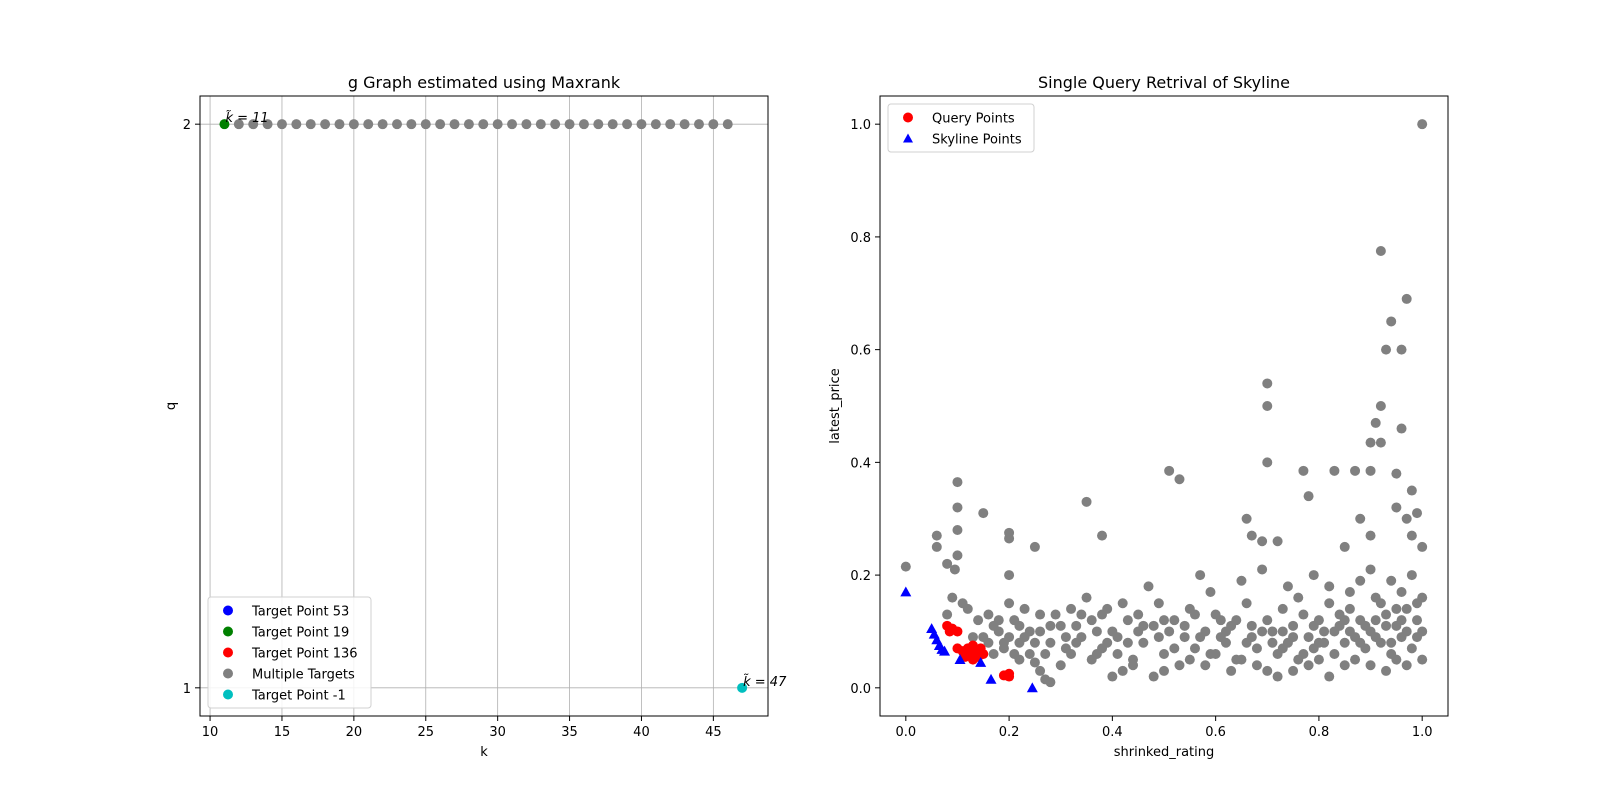 This screenshot has width=1600, height=804. Describe the element at coordinates (304, 654) in the screenshot. I see `legend-label: Target Point 136` at that location.